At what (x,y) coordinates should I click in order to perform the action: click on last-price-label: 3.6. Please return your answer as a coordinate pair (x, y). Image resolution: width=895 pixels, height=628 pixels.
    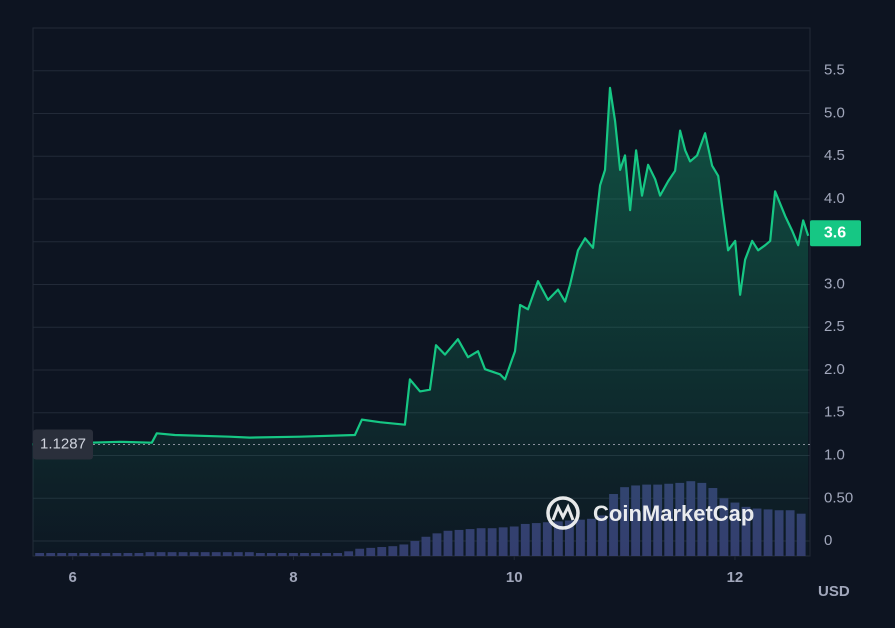
    Looking at the image, I should click on (835, 232).